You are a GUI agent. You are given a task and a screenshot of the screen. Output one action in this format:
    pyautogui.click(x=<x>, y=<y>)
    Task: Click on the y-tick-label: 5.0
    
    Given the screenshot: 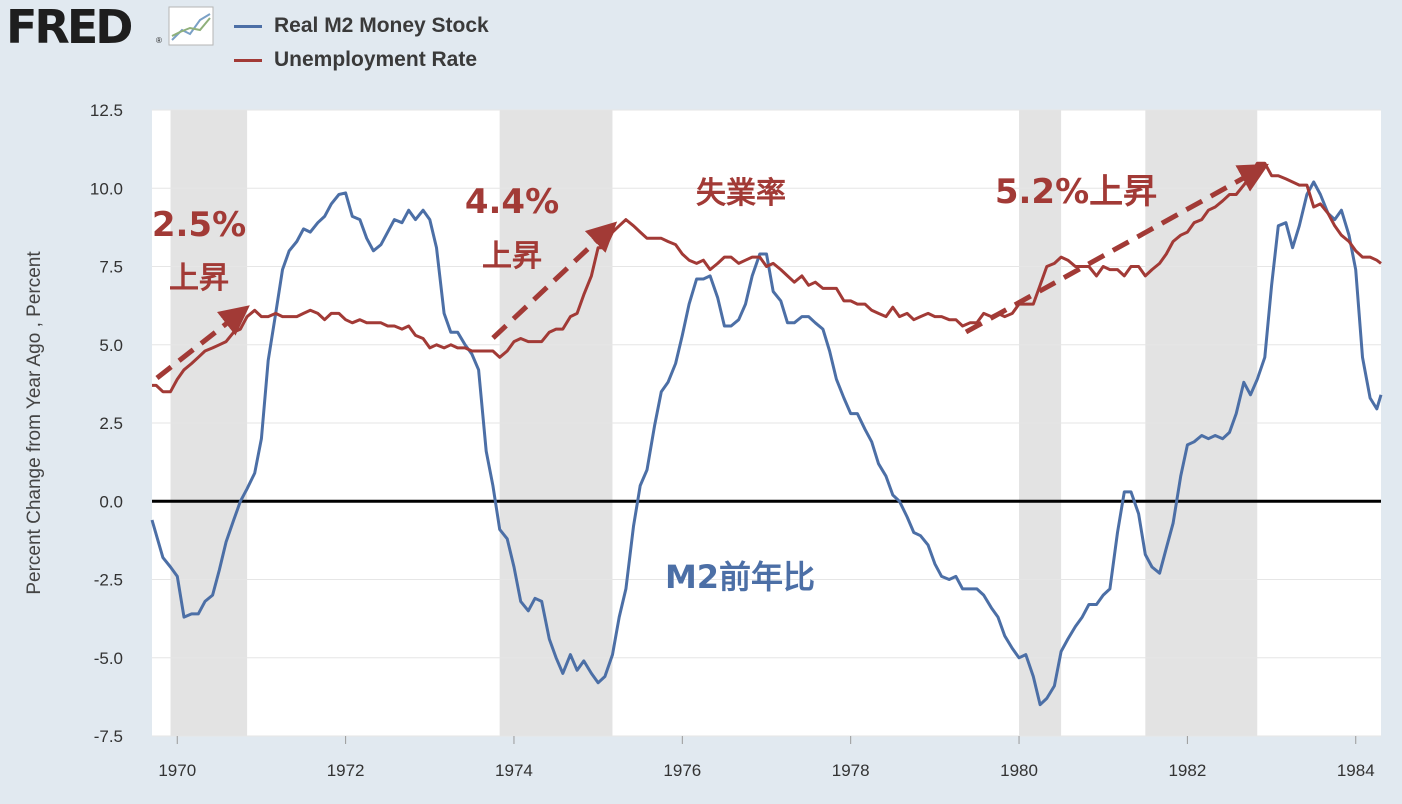 What is the action you would take?
    pyautogui.click(x=111, y=345)
    